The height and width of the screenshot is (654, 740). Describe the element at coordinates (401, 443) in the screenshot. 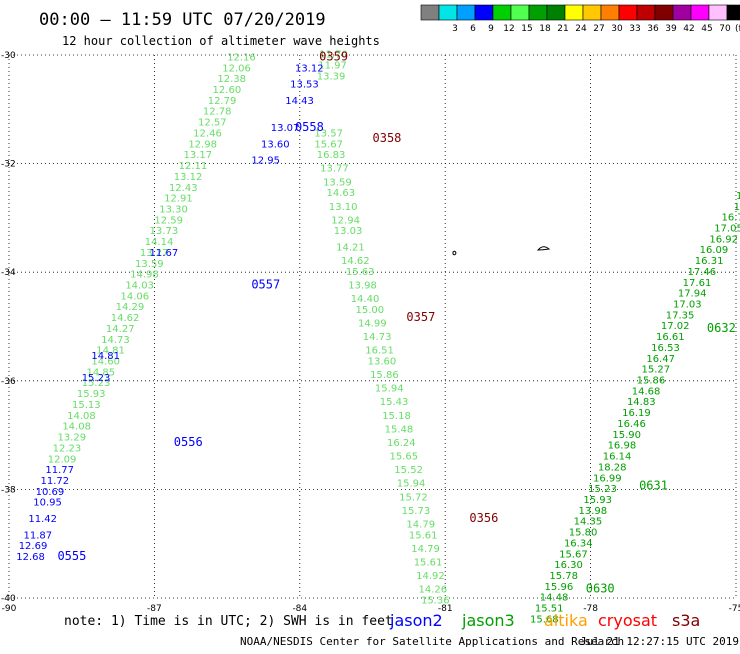

I see `wave-height-label: 16.24` at that location.